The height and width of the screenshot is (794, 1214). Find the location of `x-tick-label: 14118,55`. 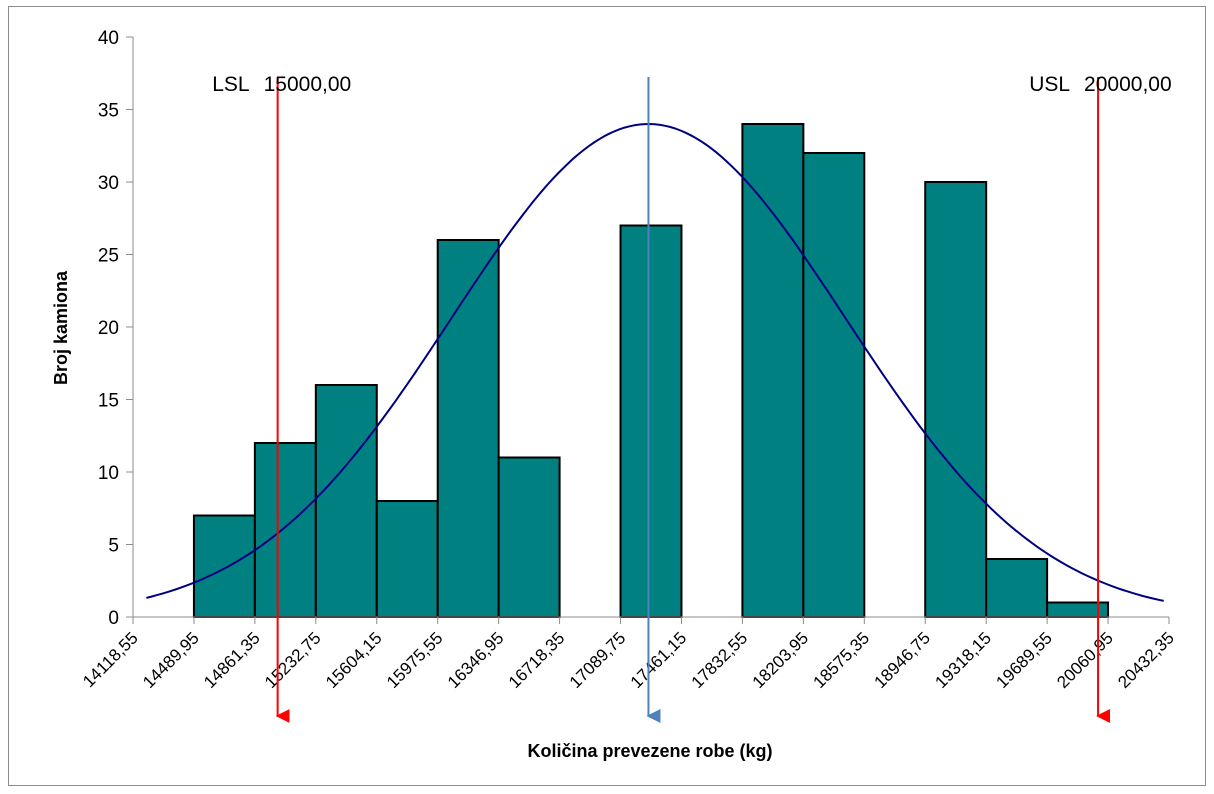

x-tick-label: 14118,55 is located at coordinates (110, 659).